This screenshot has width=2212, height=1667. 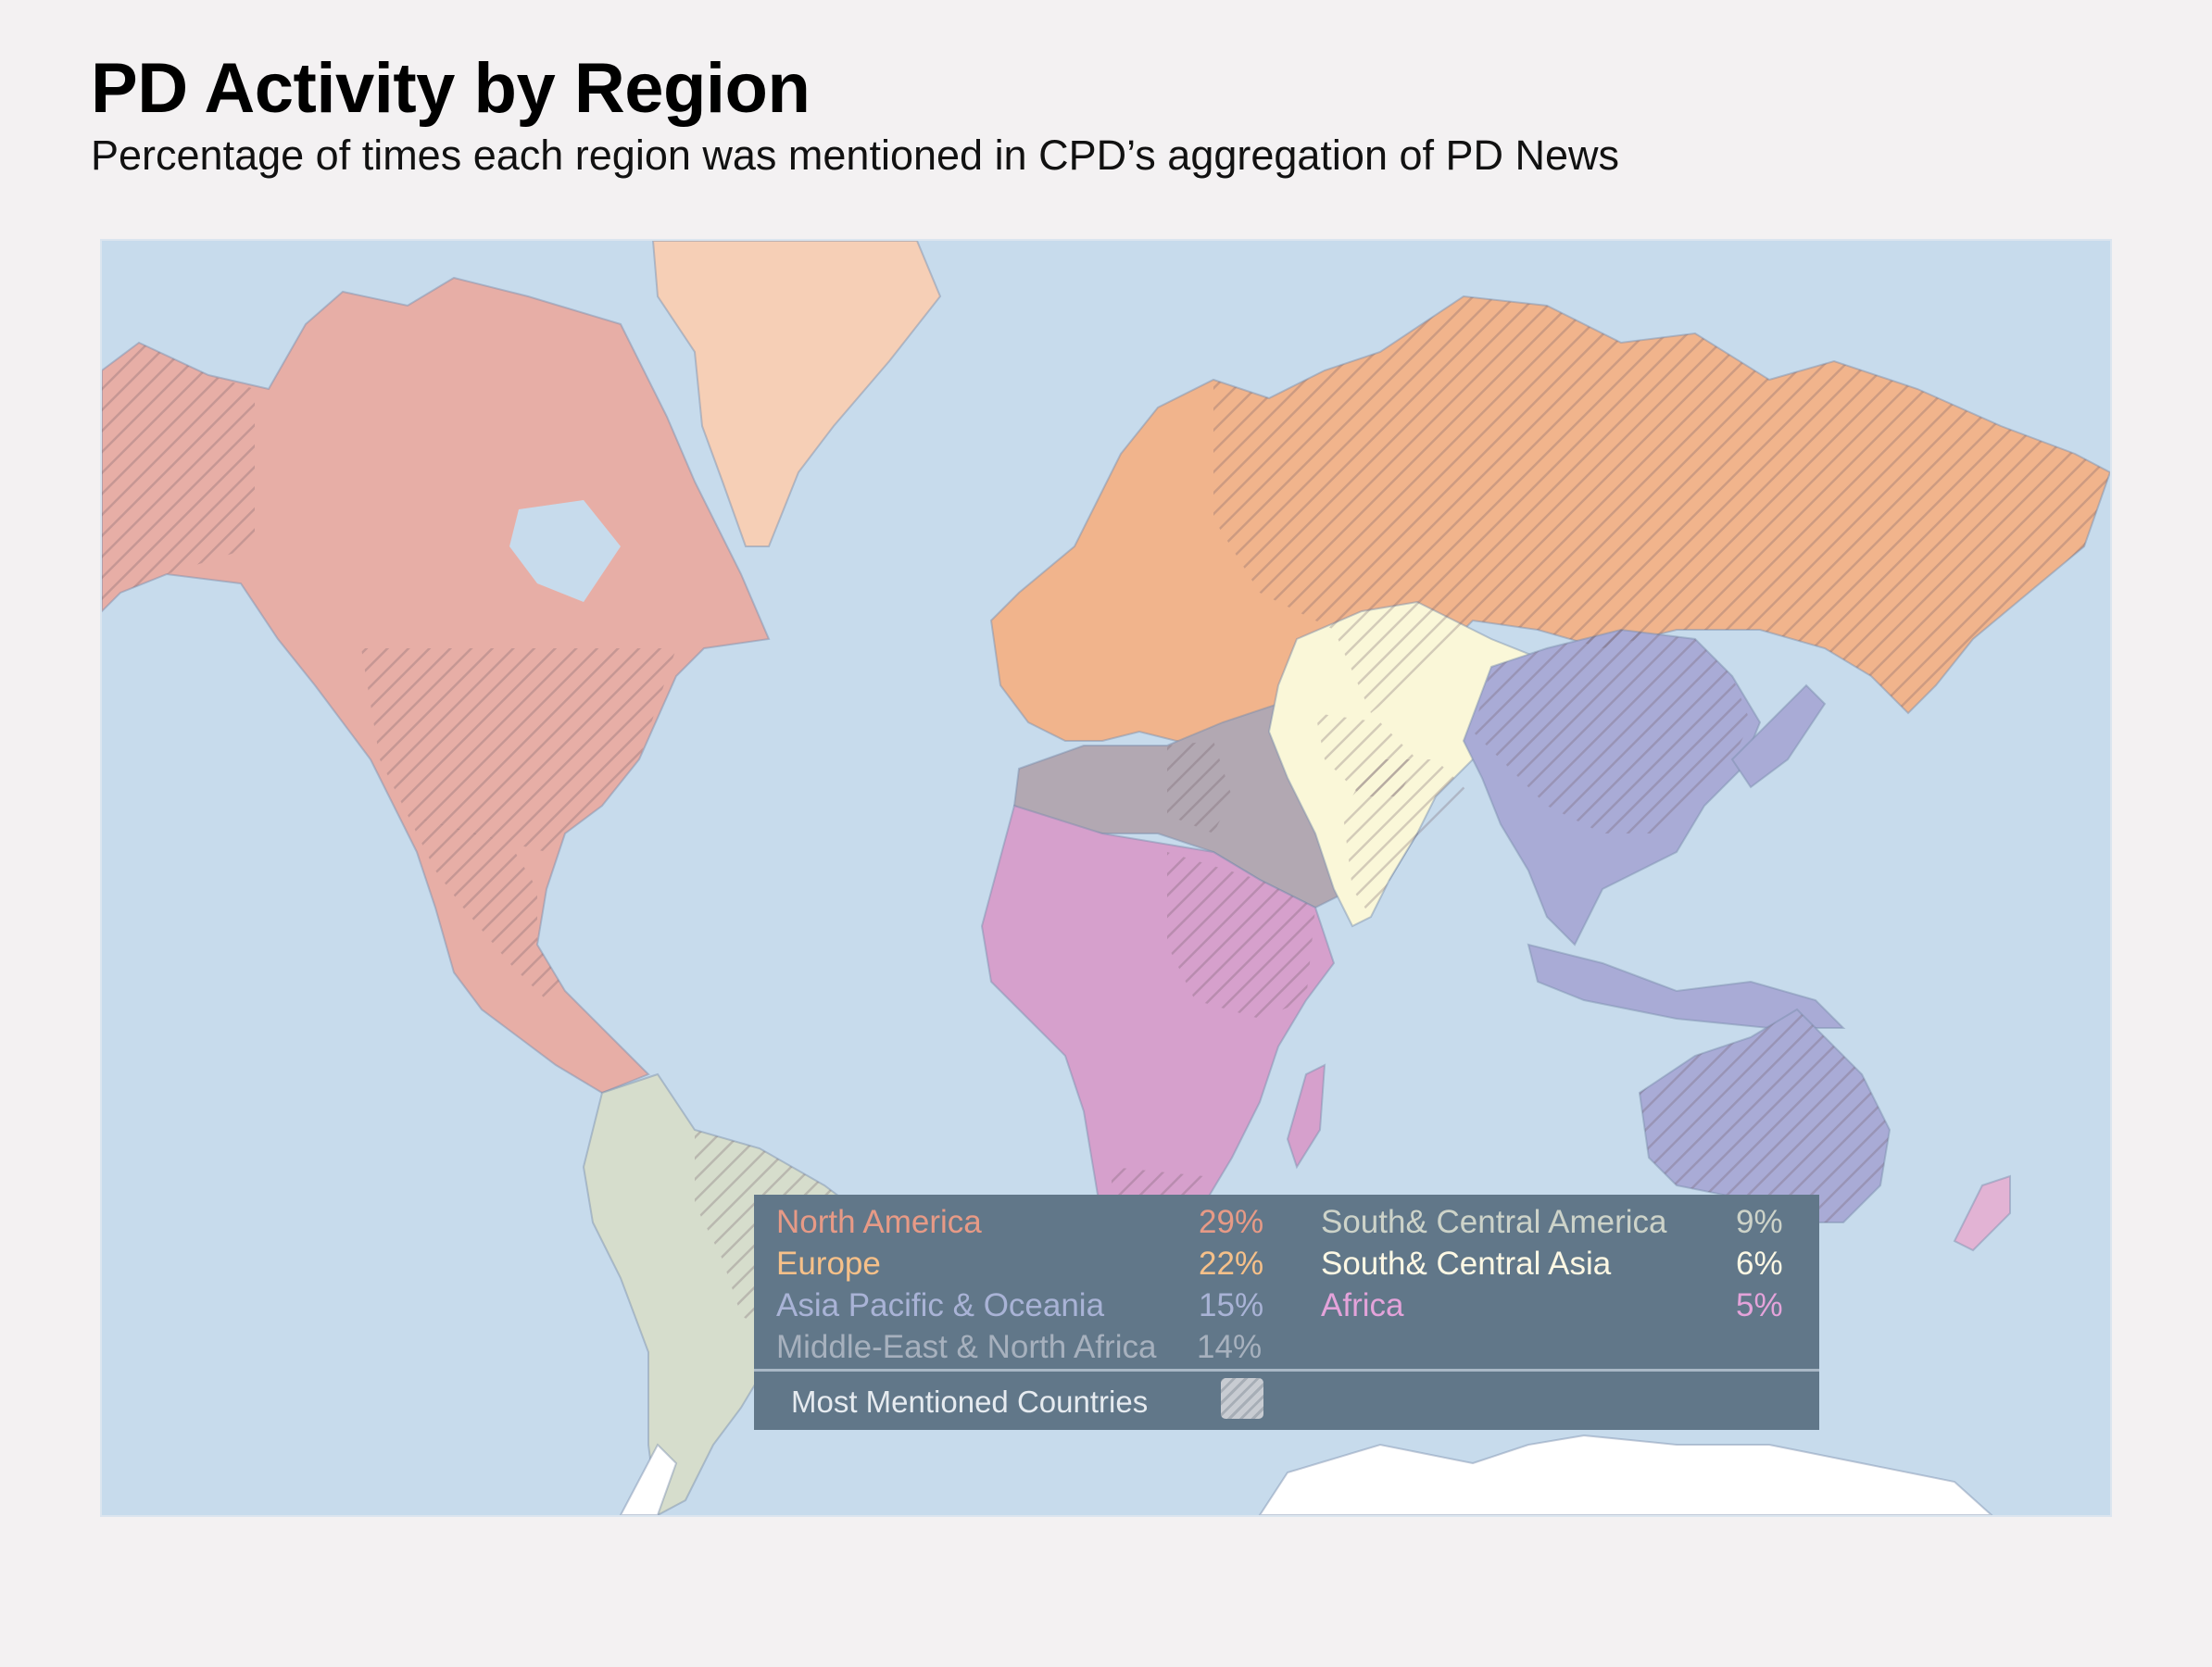 What do you see at coordinates (1687, 986) in the screenshot?
I see `indonesia-region` at bounding box center [1687, 986].